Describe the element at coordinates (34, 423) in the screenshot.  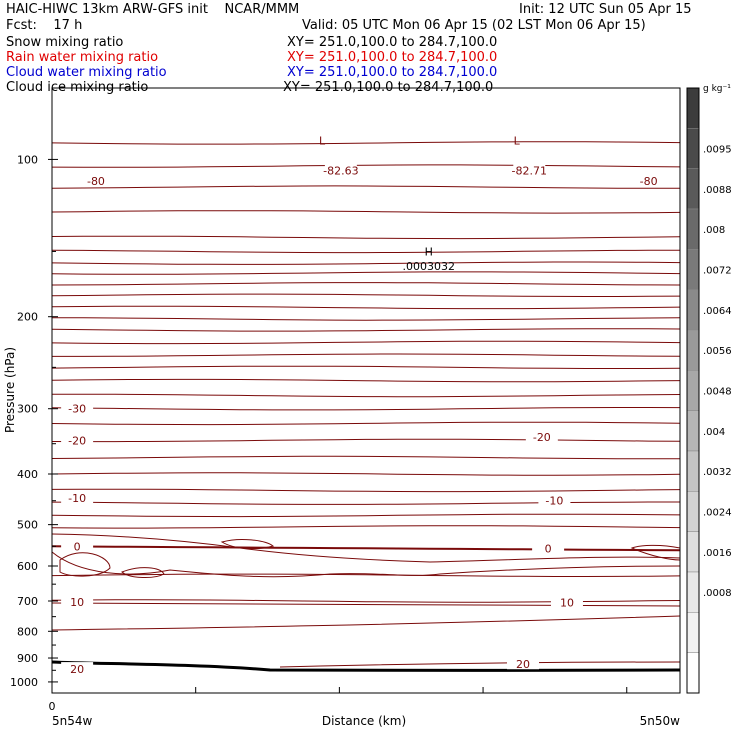
I see `pressure-axis: 100 200 300 400 500 600 700 800 900 1000` at that location.